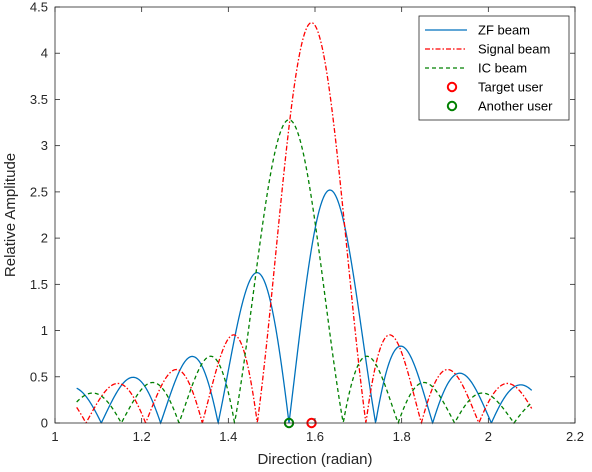 This screenshot has height=472, width=592. I want to click on y-tick-label: 1.5, so click(39, 284).